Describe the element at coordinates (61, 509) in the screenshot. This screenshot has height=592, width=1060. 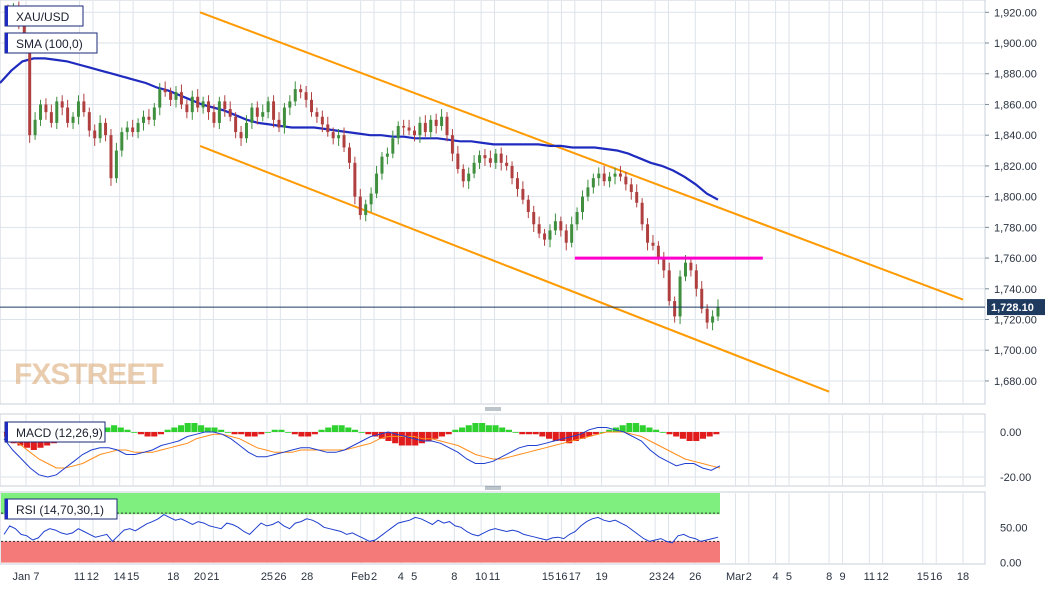
I see `rsi-label-box: RSI (14,70,30,1)` at that location.